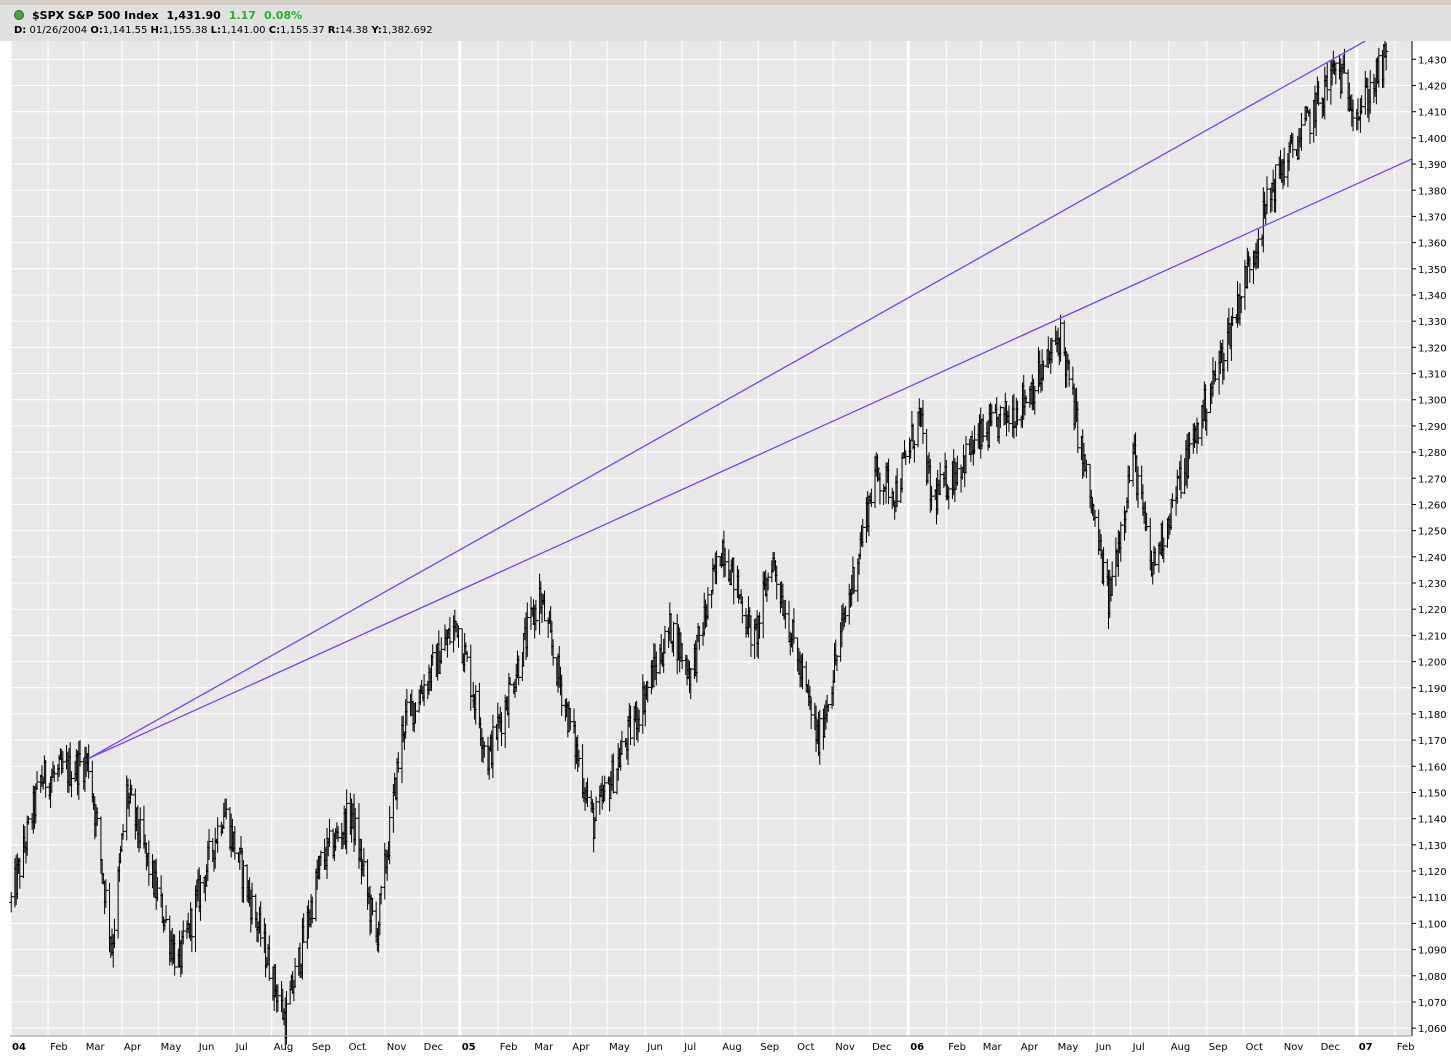 The width and height of the screenshot is (1451, 1057). I want to click on top-toolbar-strip, so click(725, 2).